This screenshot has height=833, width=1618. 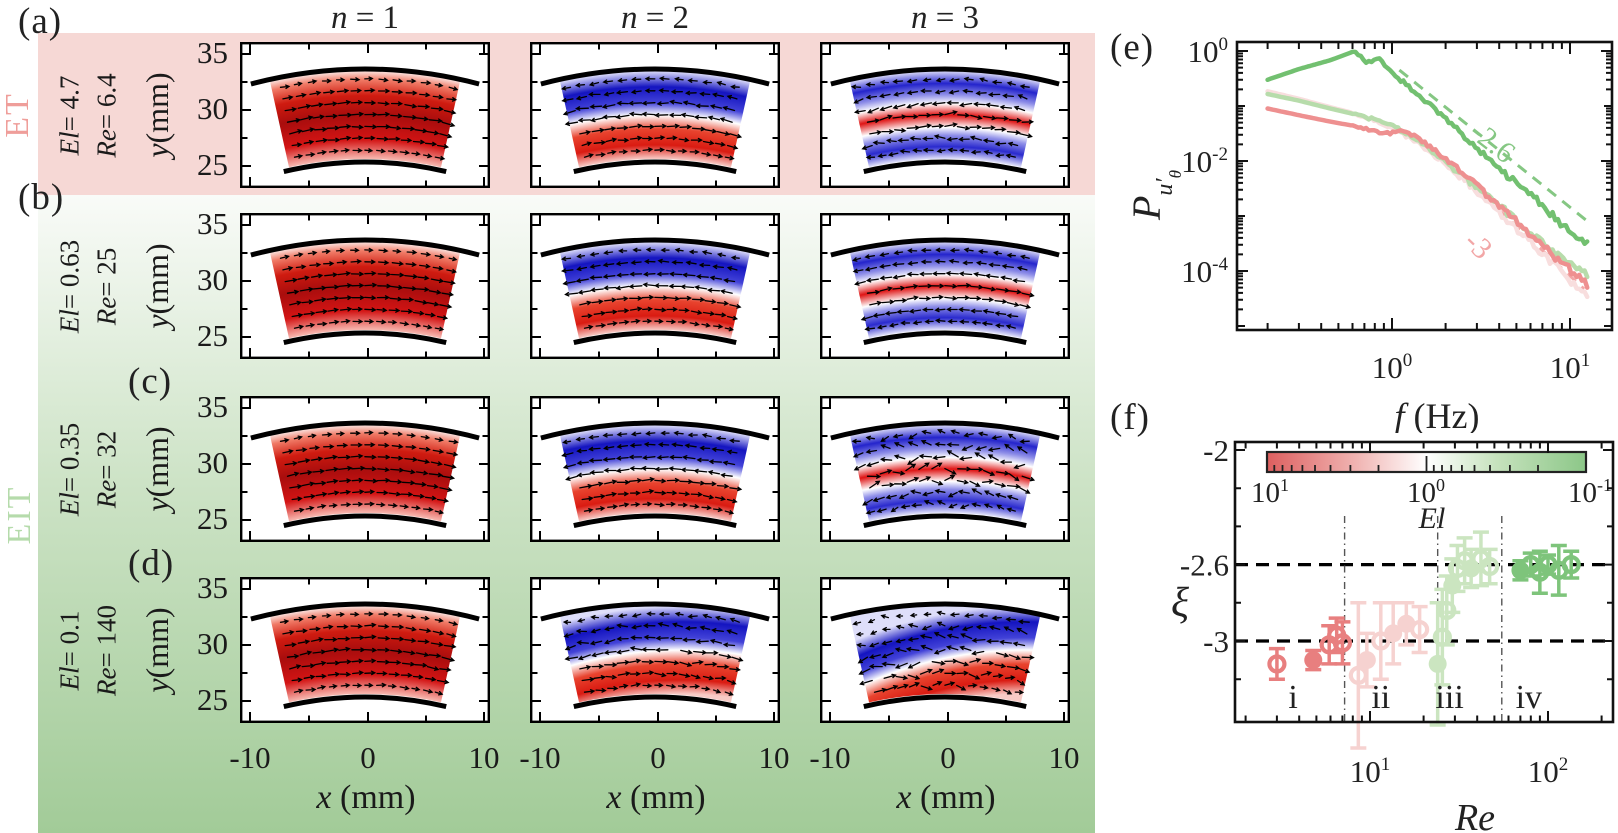 I want to click on column-header-n3: n = 3, so click(x=945, y=18).